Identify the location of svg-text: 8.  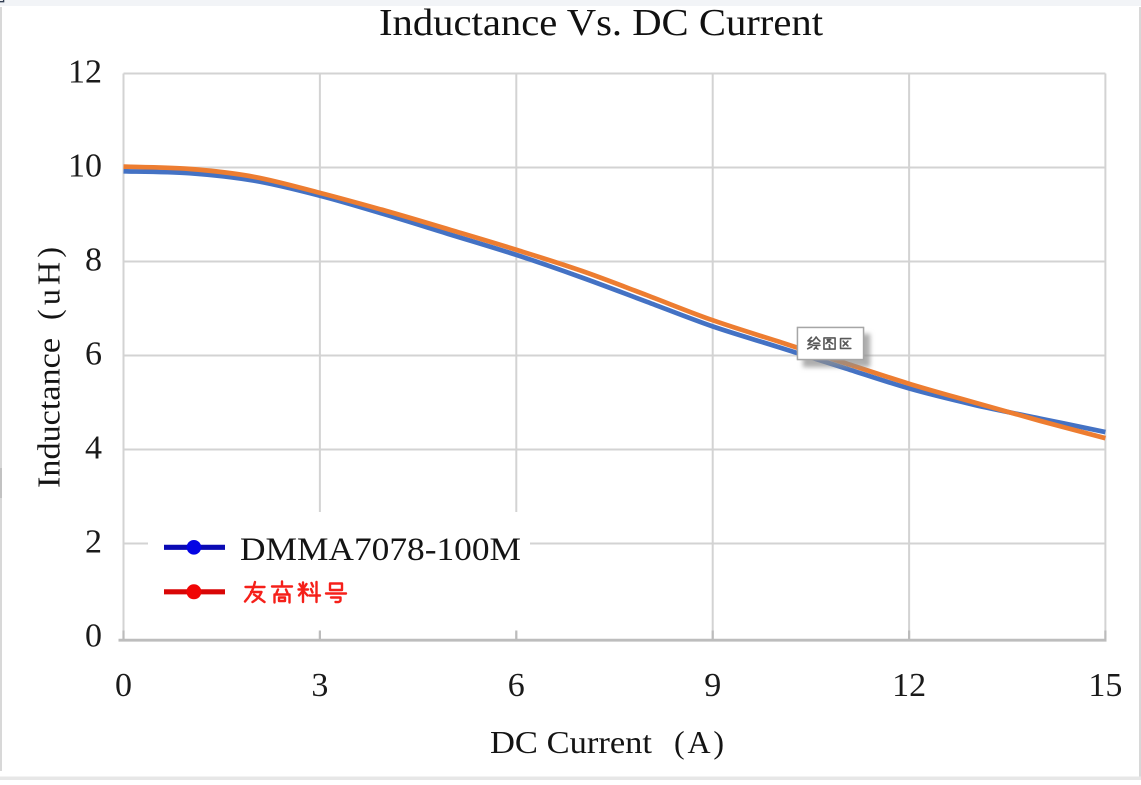
(93, 260).